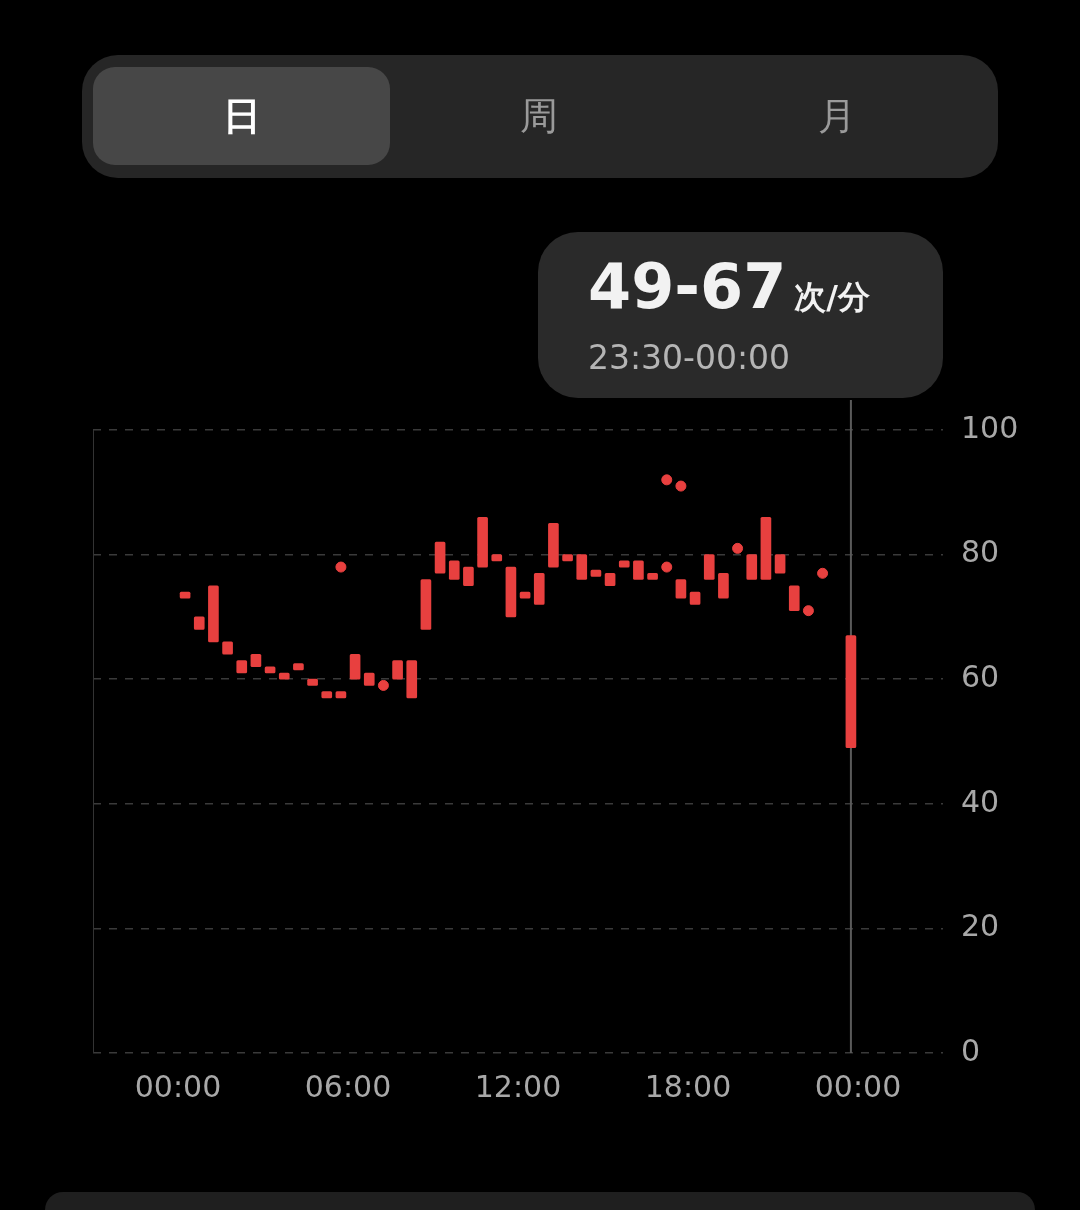  Describe the element at coordinates (980, 676) in the screenshot. I see `y-tick-label: 60` at that location.